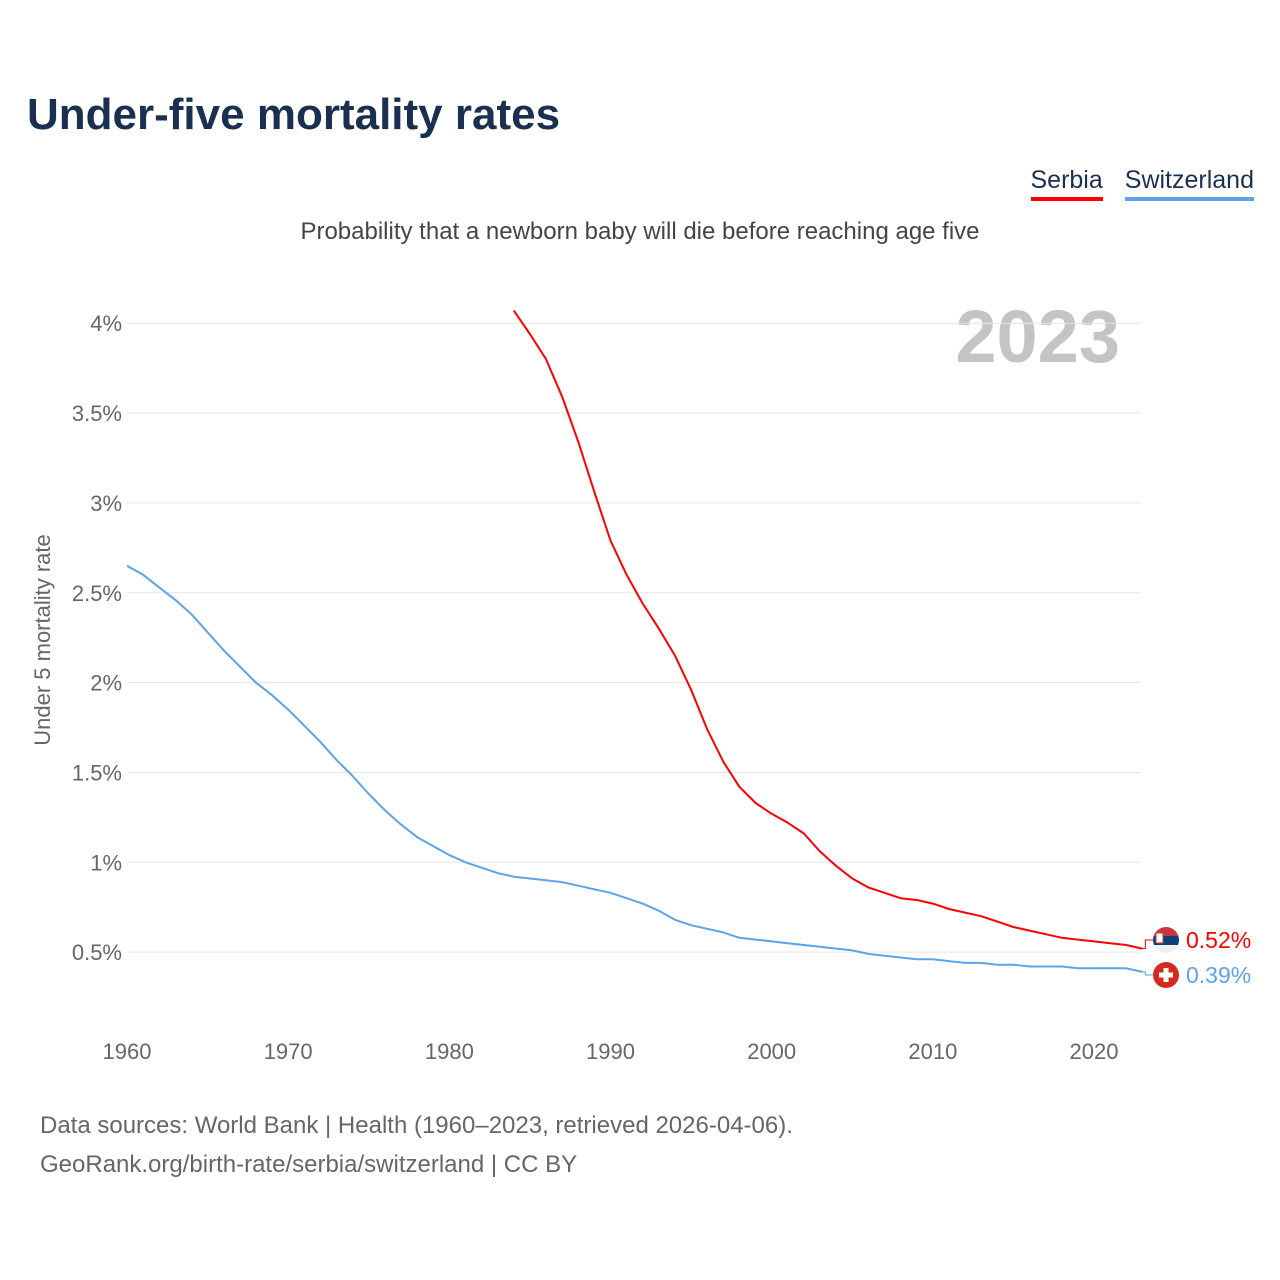 The height and width of the screenshot is (1280, 1280). I want to click on y-tick-label: 1%, so click(106, 862).